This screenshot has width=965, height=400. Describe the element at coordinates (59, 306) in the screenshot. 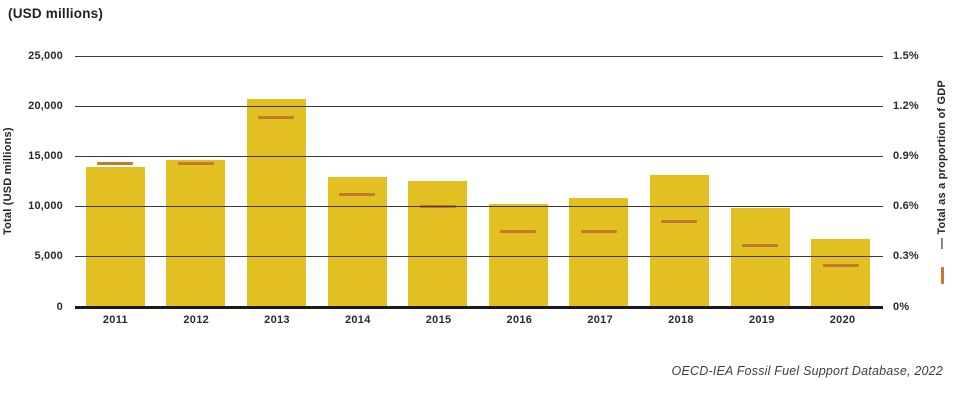

I see `y-left-tick-0: 0` at that location.